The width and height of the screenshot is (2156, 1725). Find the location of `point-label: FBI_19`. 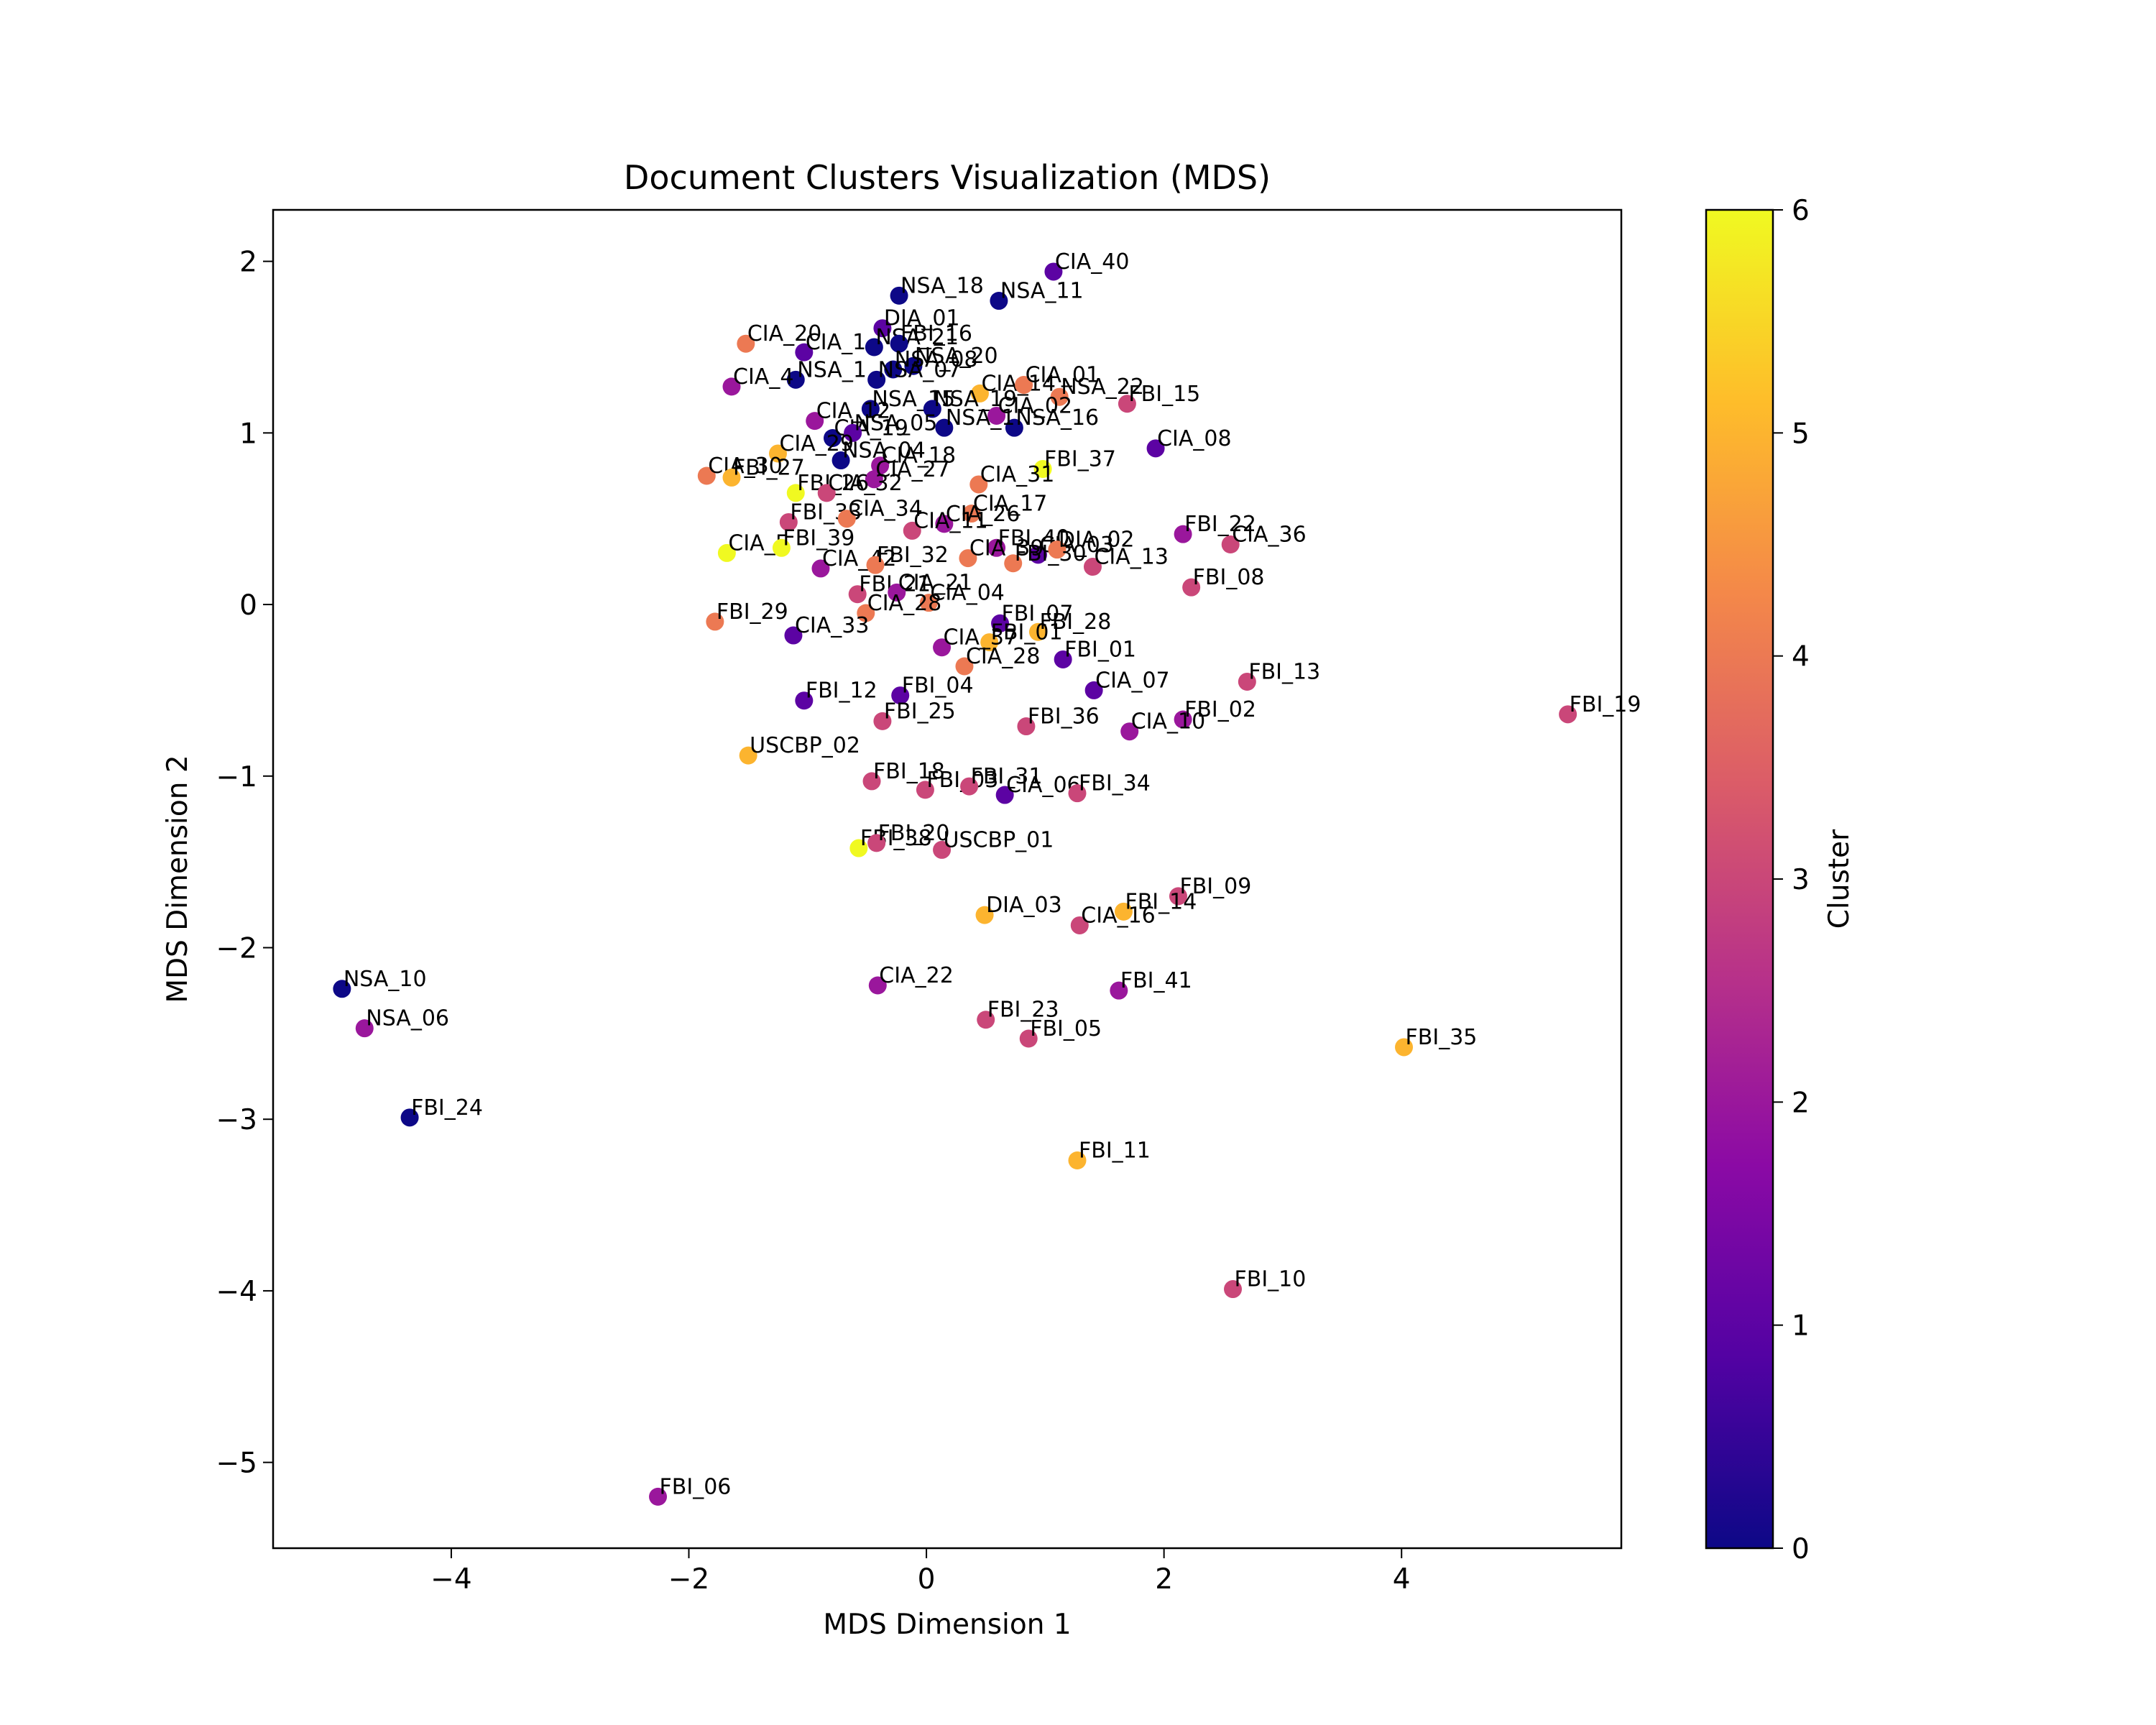

point-label: FBI_19 is located at coordinates (1605, 704).